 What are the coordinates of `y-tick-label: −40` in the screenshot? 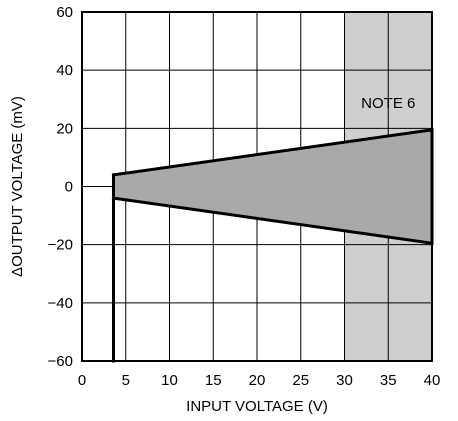 It's located at (60, 303).